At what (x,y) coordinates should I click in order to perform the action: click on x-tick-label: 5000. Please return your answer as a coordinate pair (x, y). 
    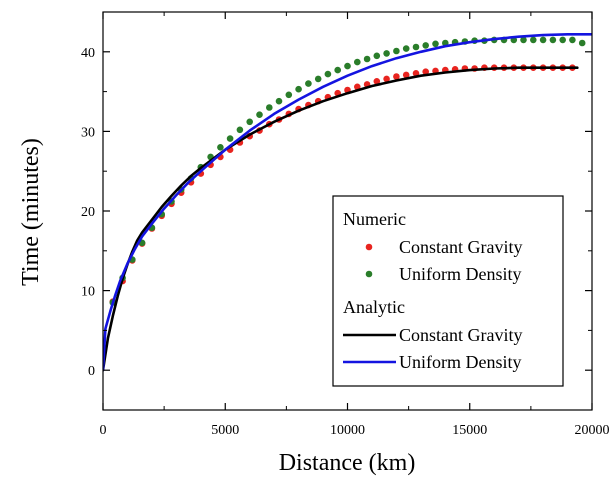
    Looking at the image, I should click on (225, 430).